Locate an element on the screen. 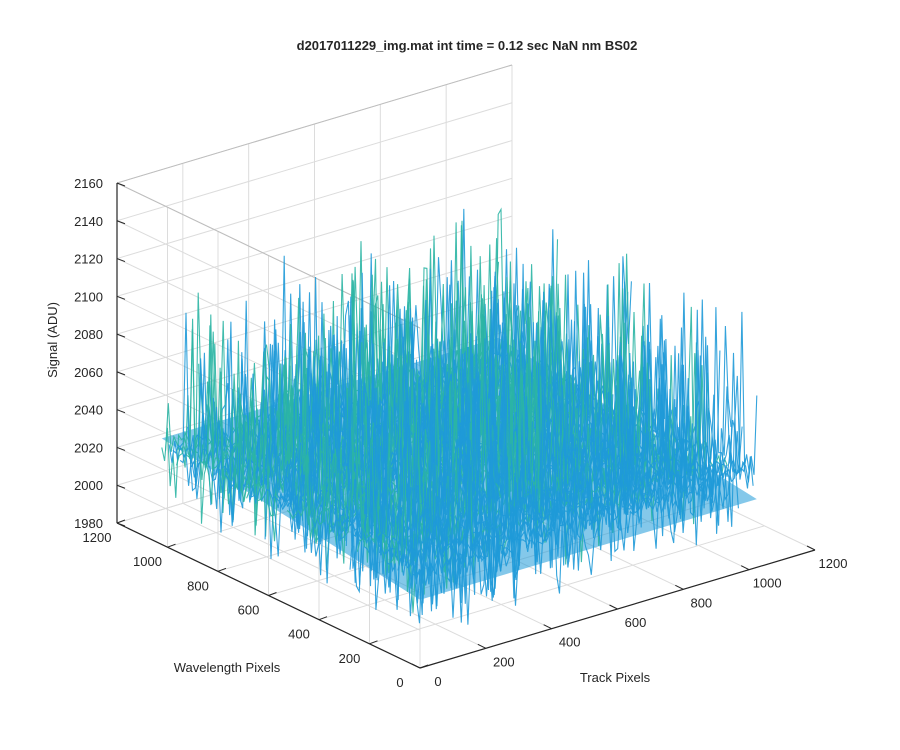  y-tick-label: 1000 is located at coordinates (147, 561).